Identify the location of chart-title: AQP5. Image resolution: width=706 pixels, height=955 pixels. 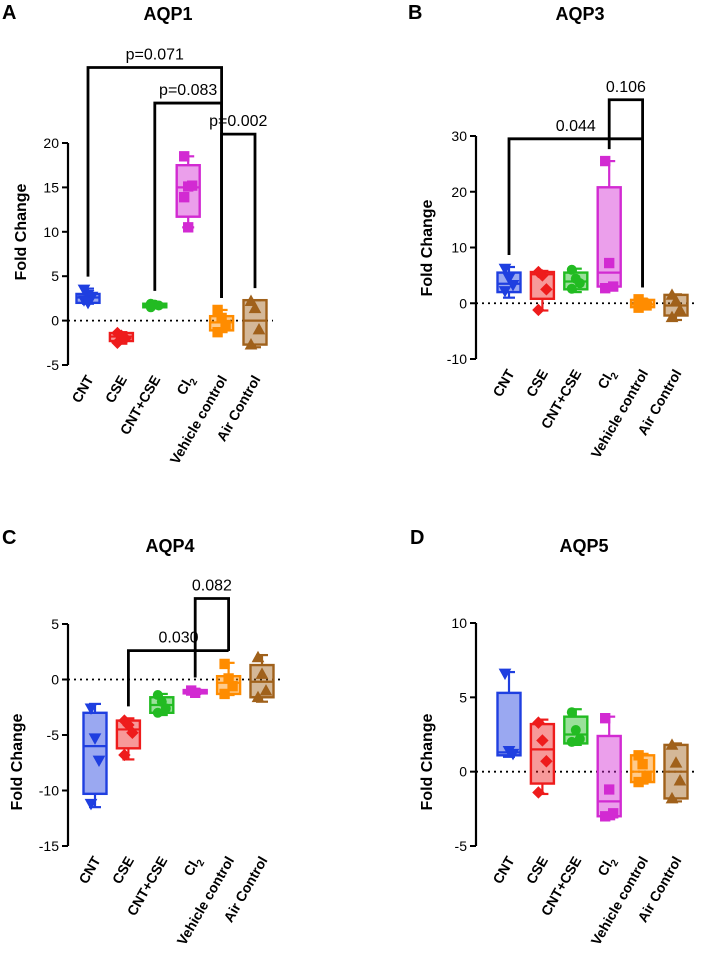
(583, 546).